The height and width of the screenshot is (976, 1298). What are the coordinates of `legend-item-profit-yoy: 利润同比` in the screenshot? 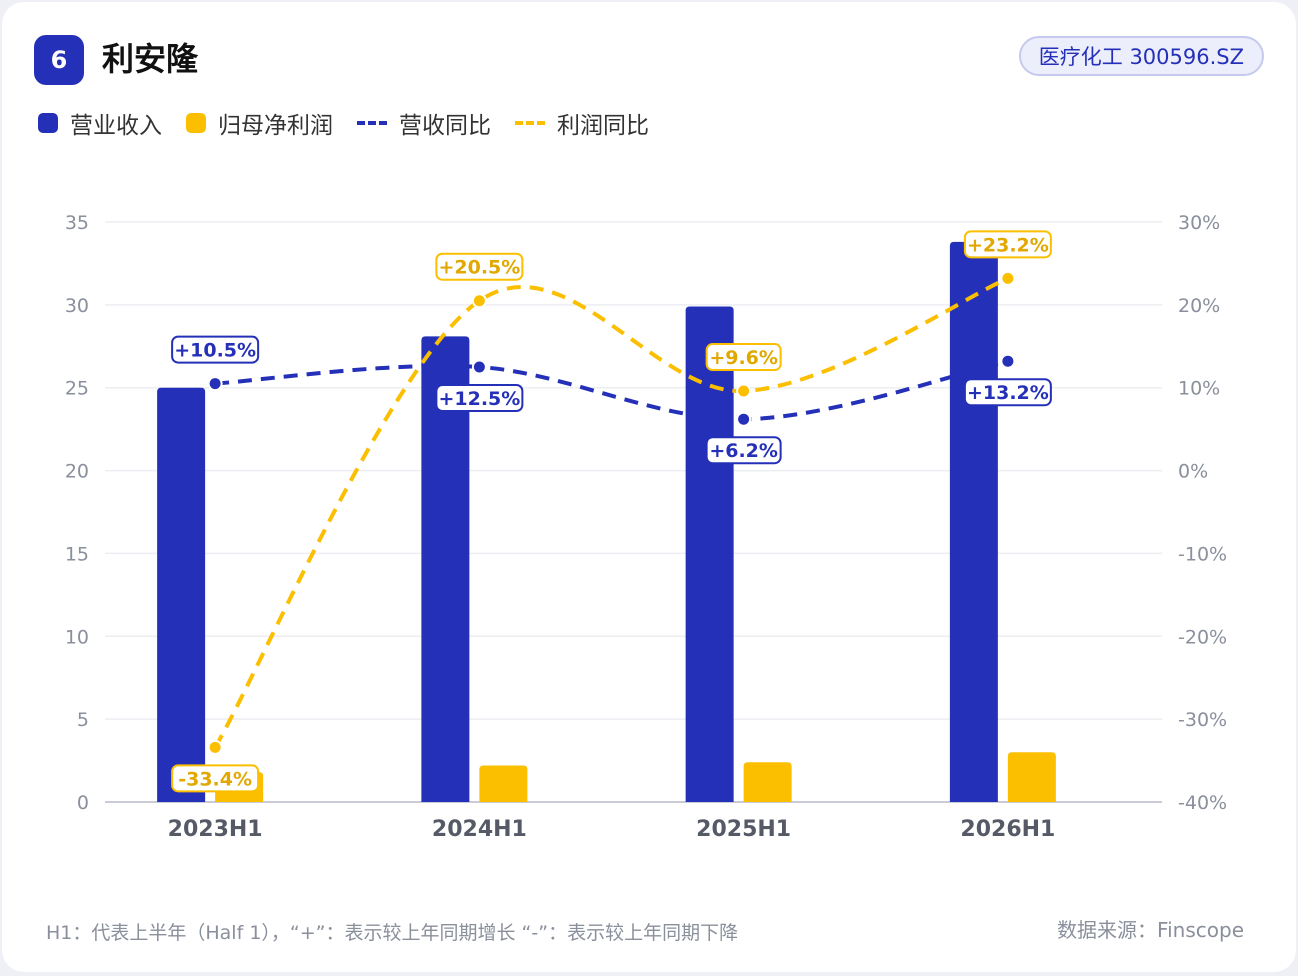 It's located at (582, 123).